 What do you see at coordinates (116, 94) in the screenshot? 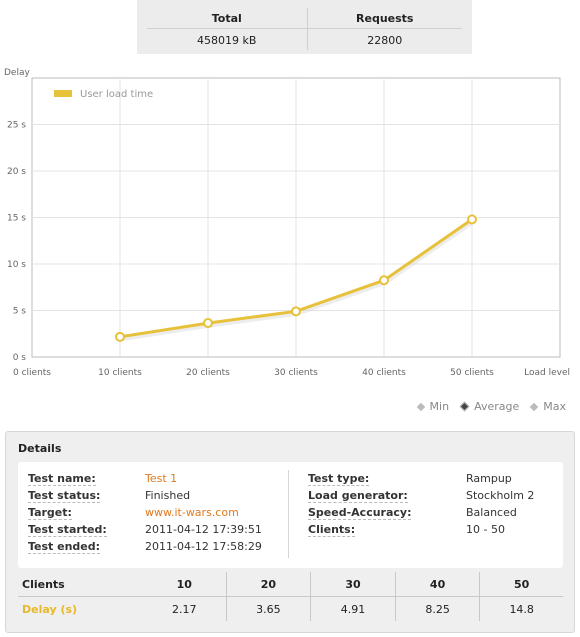
I see `legend-label: User load time` at bounding box center [116, 94].